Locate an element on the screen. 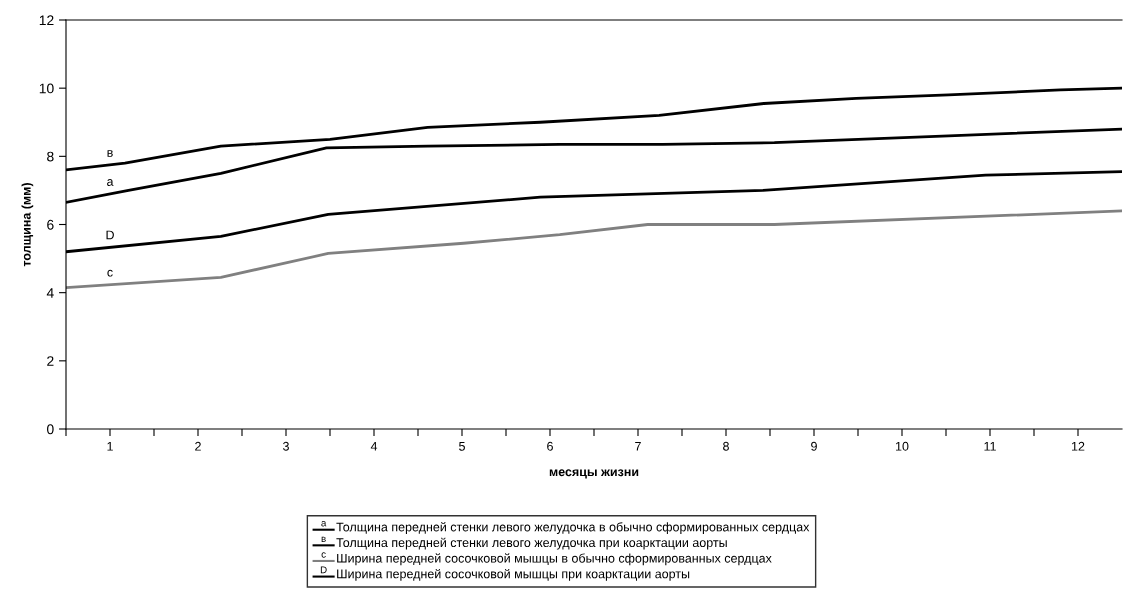 This screenshot has height=603, width=1123. x-tick-label: 4 is located at coordinates (374, 446).